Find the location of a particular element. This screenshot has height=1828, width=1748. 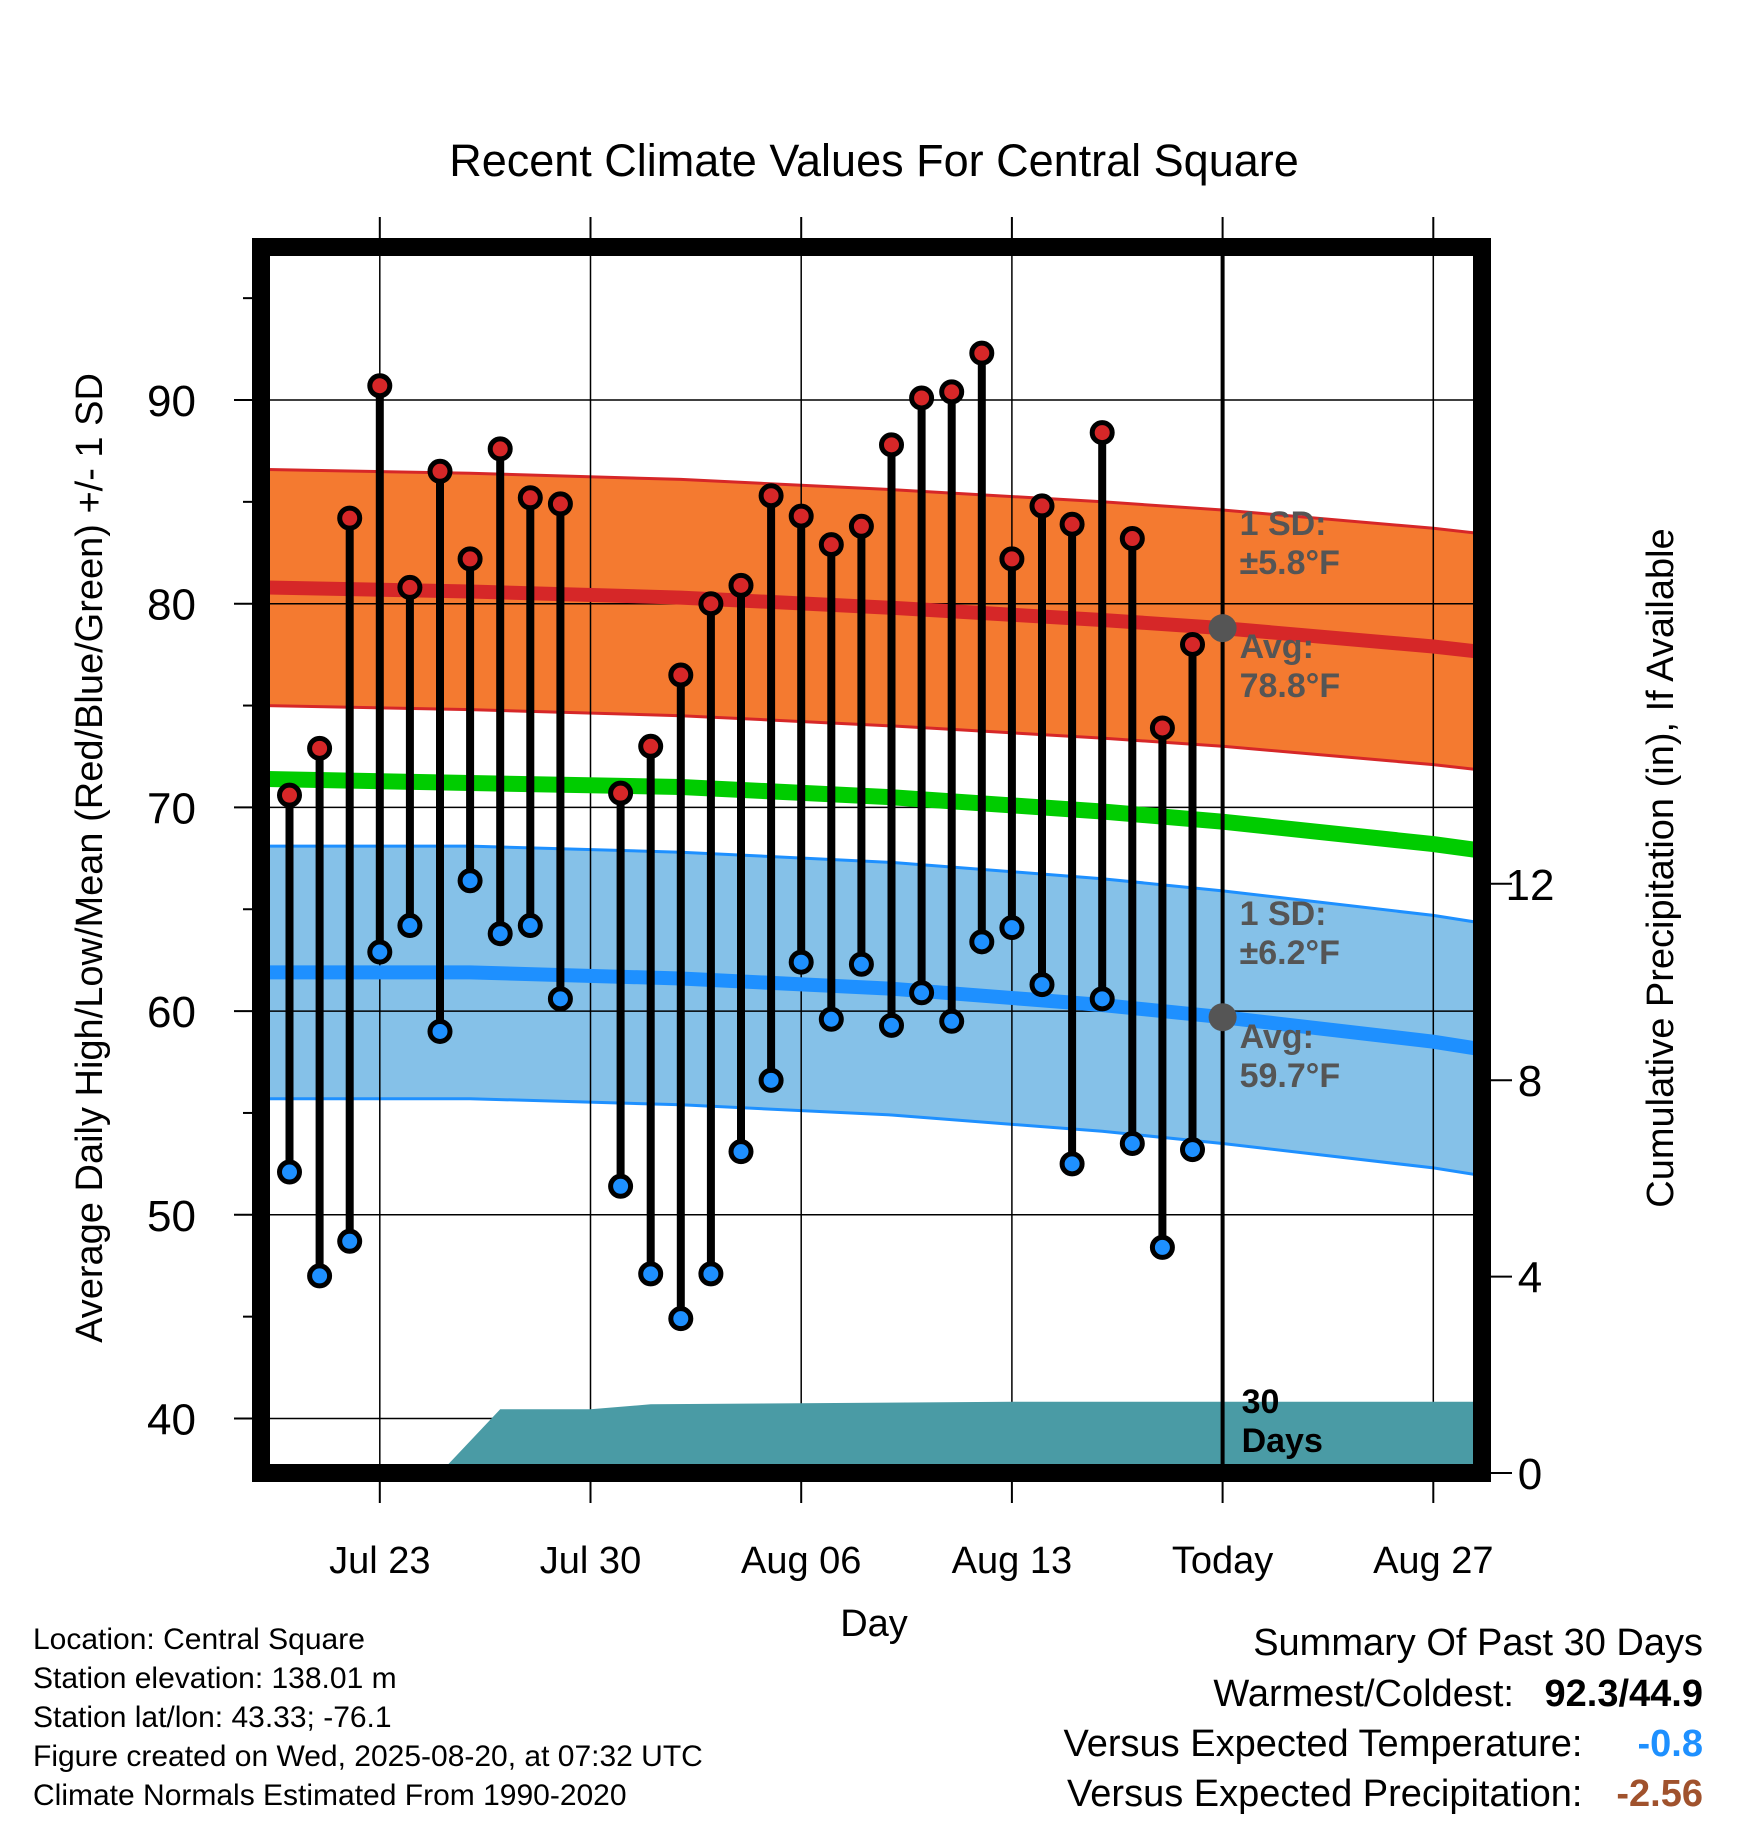

x-tick-label: Aug 13 is located at coordinates (1012, 1561).